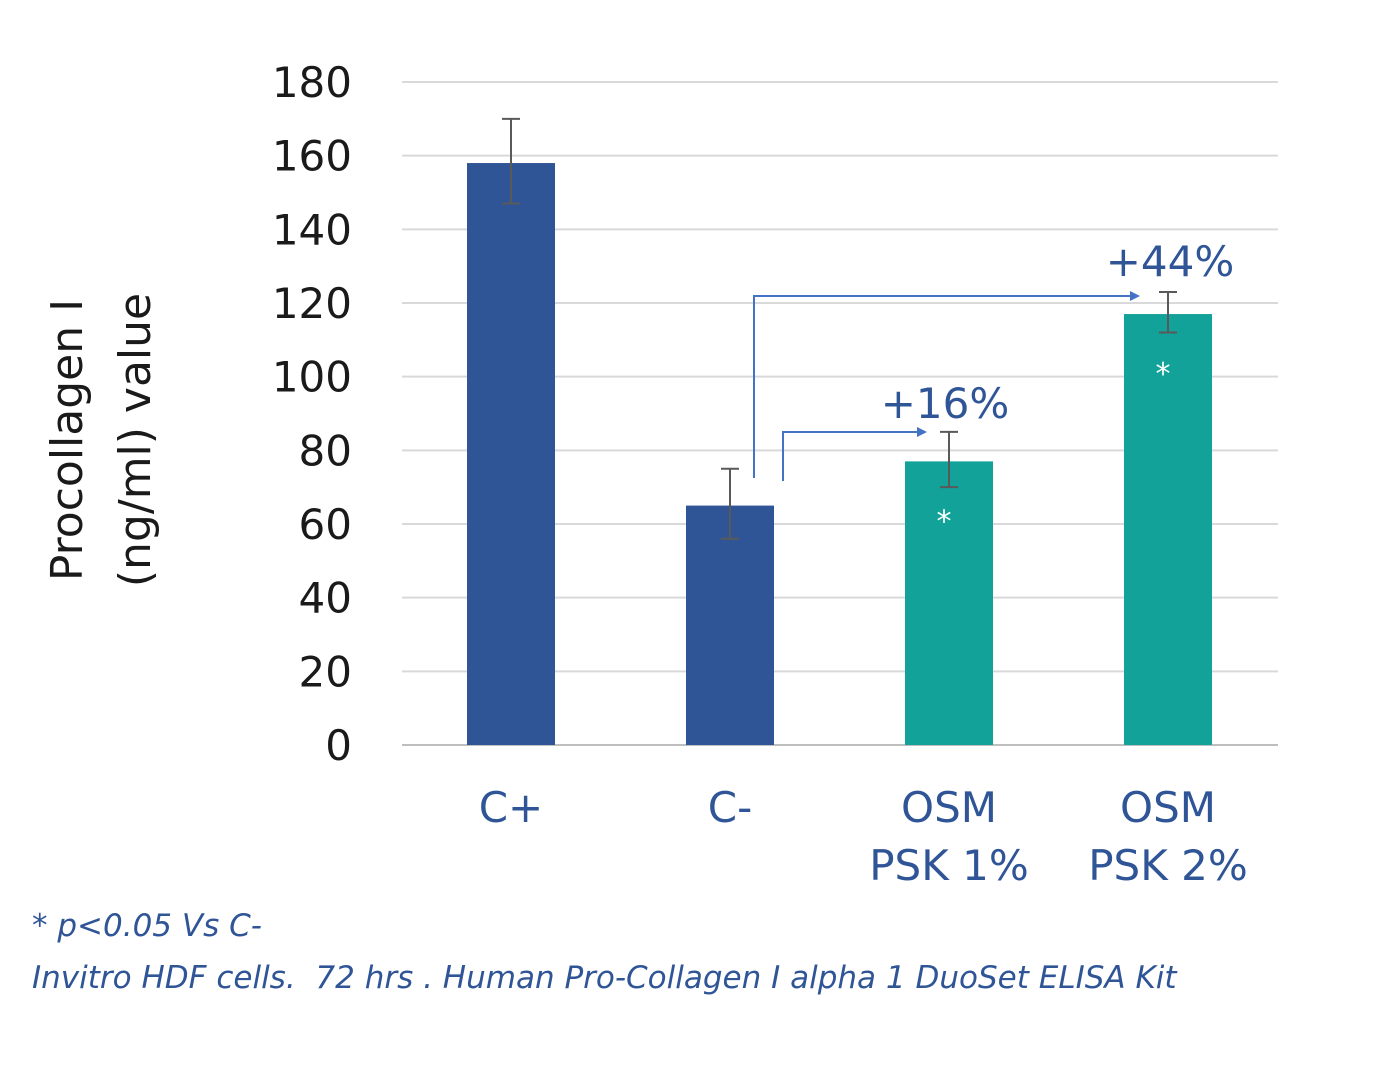 The height and width of the screenshot is (1080, 1376). What do you see at coordinates (325, 598) in the screenshot?
I see `y-tick-label: 40` at bounding box center [325, 598].